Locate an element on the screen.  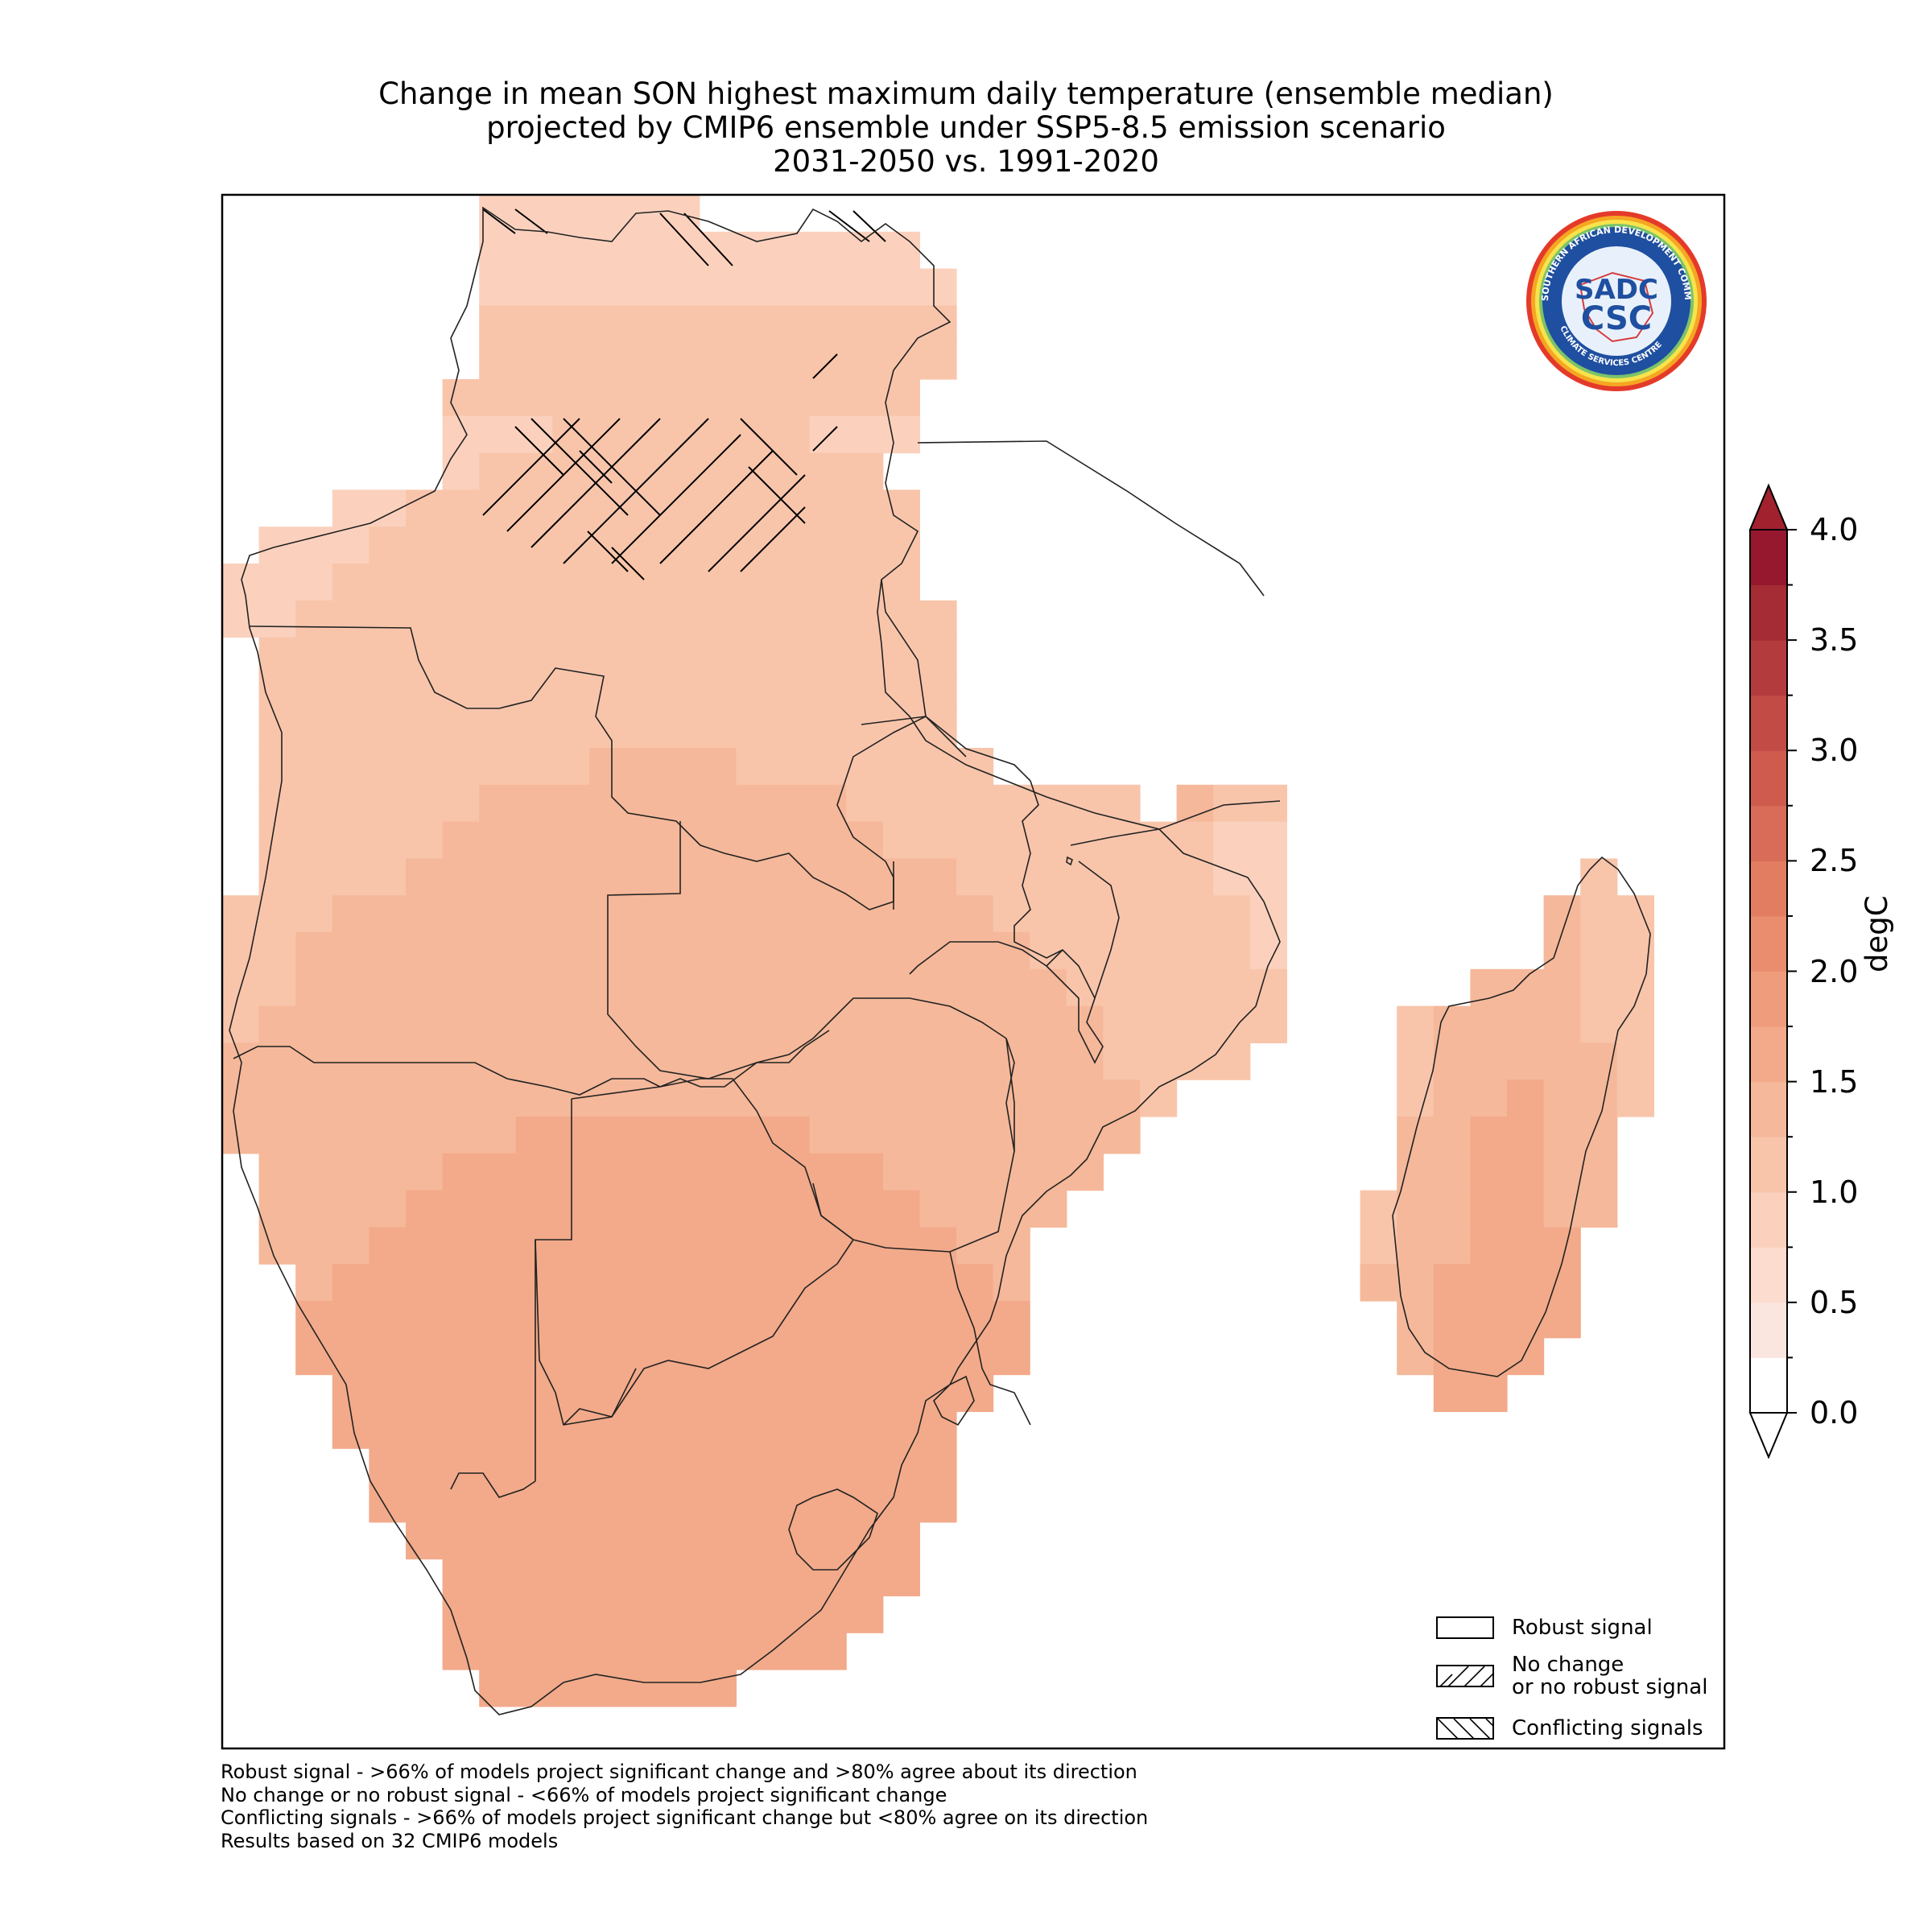
border-namibia-angola is located at coordinates (478, 1071).